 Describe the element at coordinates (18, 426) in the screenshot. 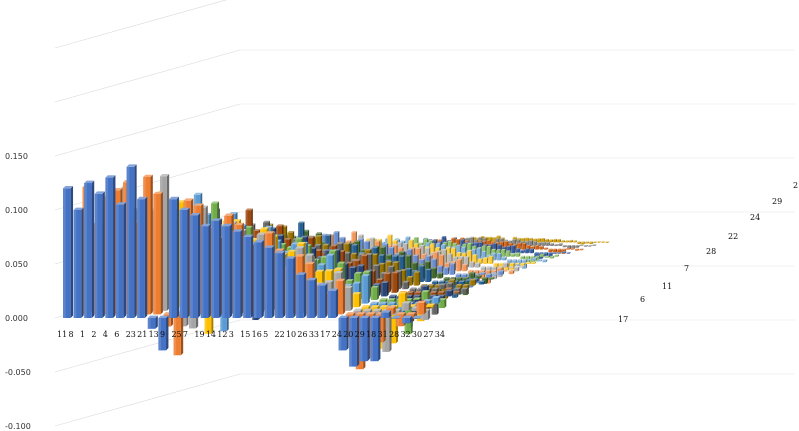

I see `y-tick-label: -0.100` at that location.